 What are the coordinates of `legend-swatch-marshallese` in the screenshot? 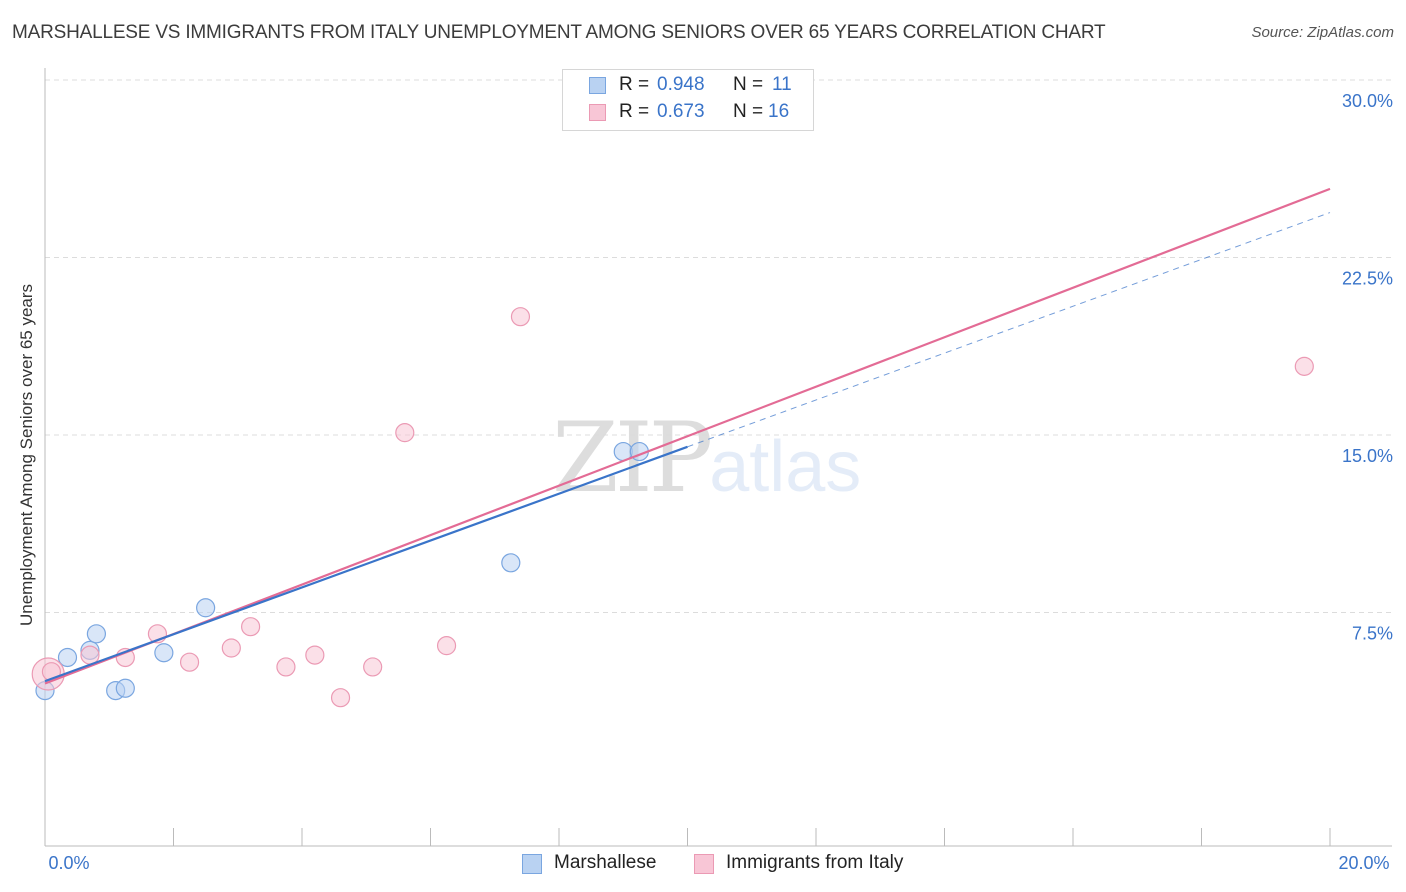 It's located at (532, 864).